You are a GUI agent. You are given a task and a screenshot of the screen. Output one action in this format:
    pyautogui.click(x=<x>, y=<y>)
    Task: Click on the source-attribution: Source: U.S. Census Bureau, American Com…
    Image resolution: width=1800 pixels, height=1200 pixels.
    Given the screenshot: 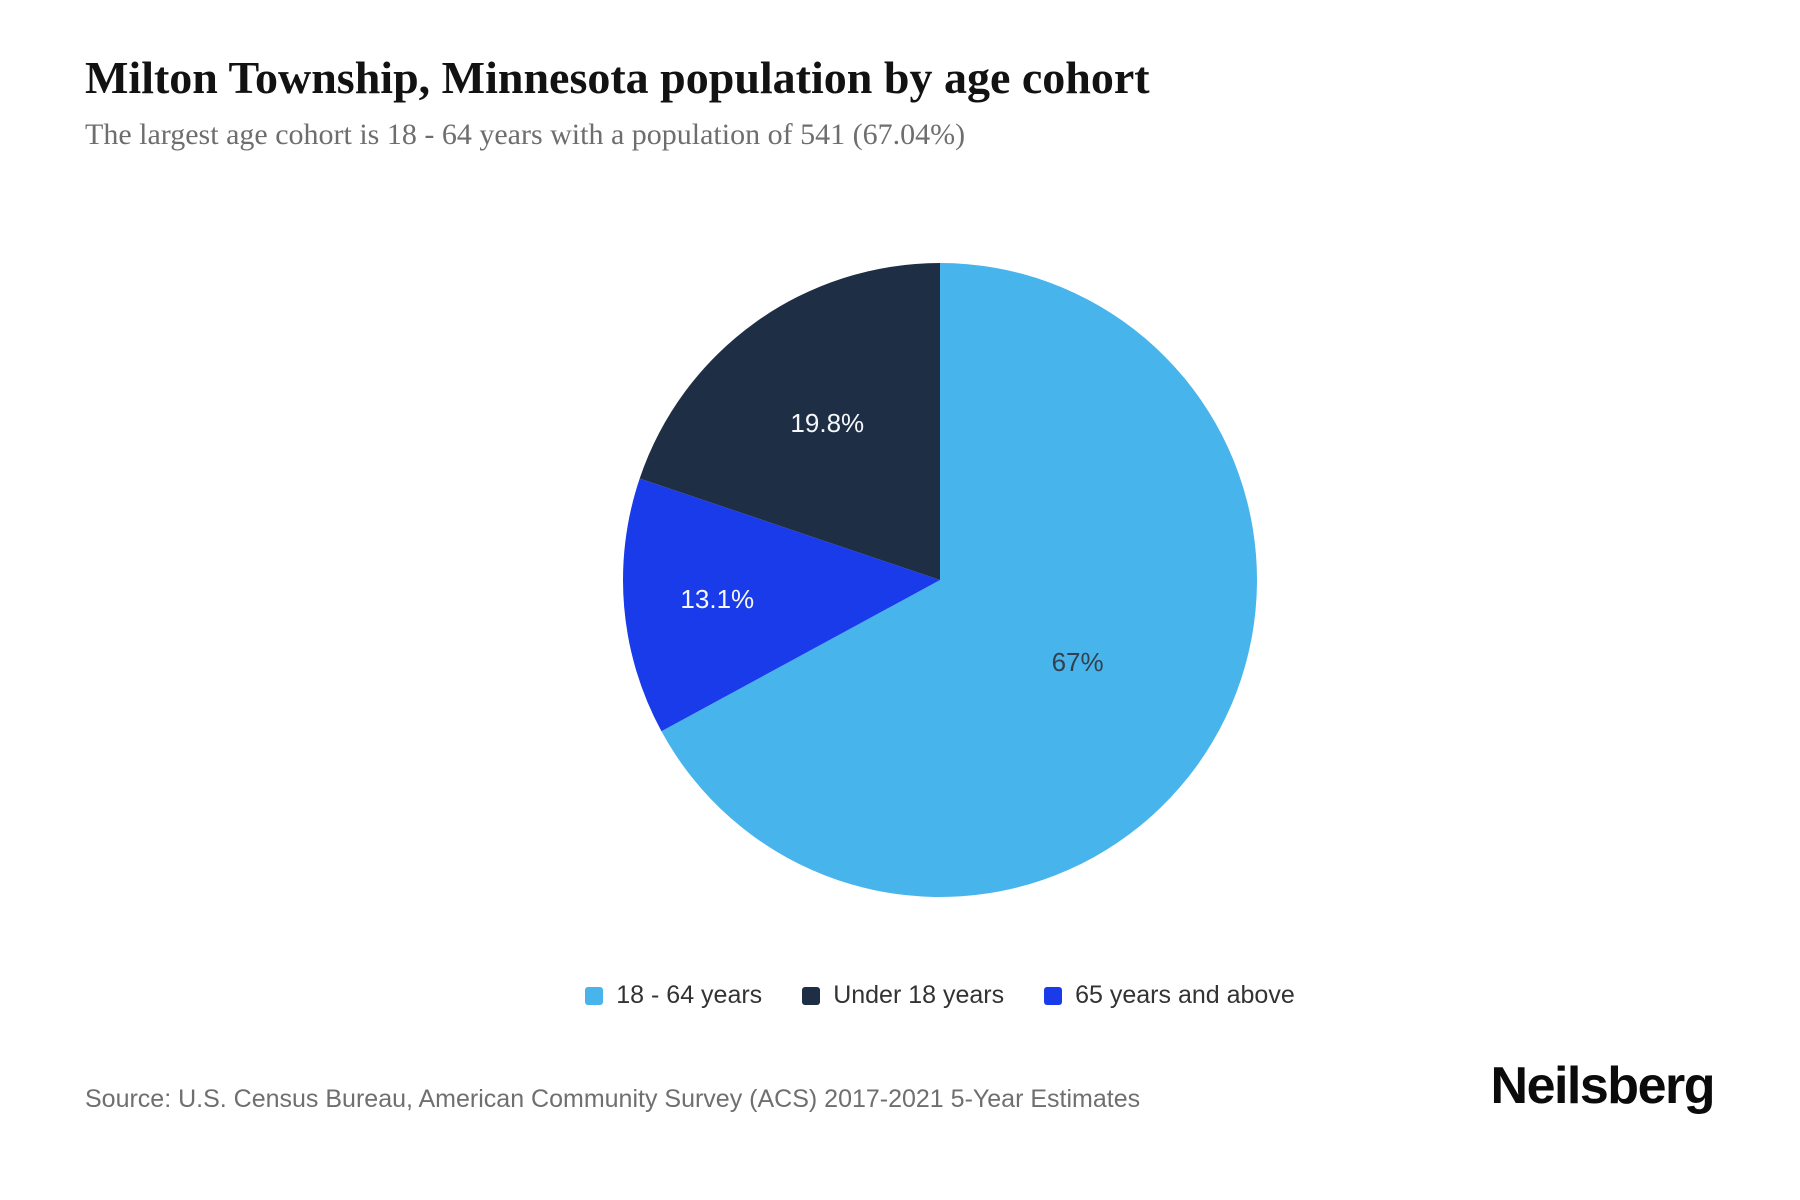 What is the action you would take?
    pyautogui.click(x=613, y=1099)
    